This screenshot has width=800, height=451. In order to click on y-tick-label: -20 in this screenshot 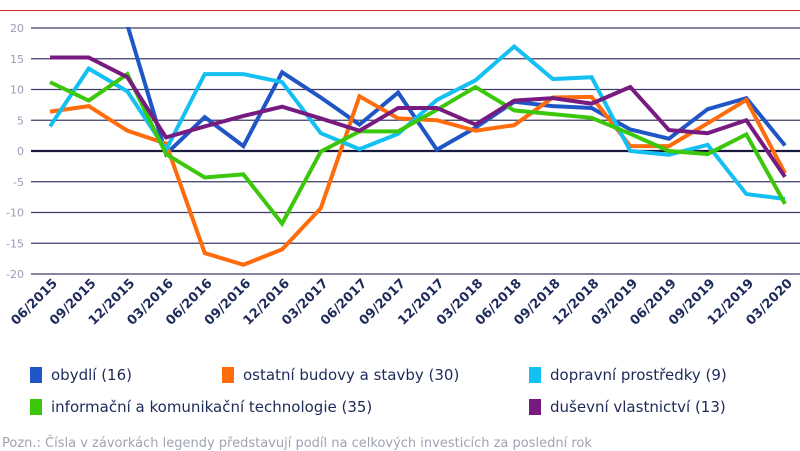, I will do `click(15, 274)`.